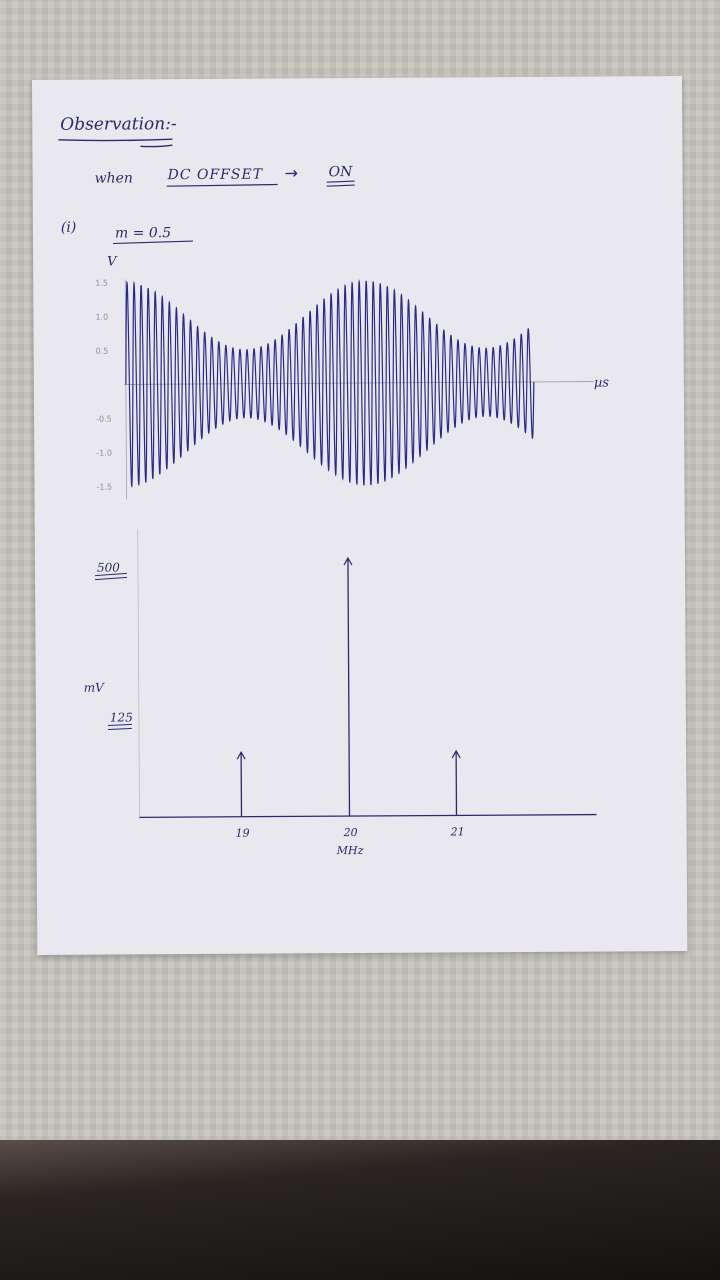 The image size is (720, 1280). I want to click on waveform-y-axis-group, so click(358, 389).